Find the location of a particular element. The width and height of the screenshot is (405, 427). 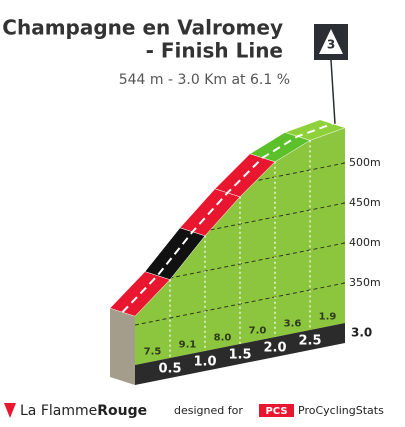

pcs-logo-bg is located at coordinates (276, 410).